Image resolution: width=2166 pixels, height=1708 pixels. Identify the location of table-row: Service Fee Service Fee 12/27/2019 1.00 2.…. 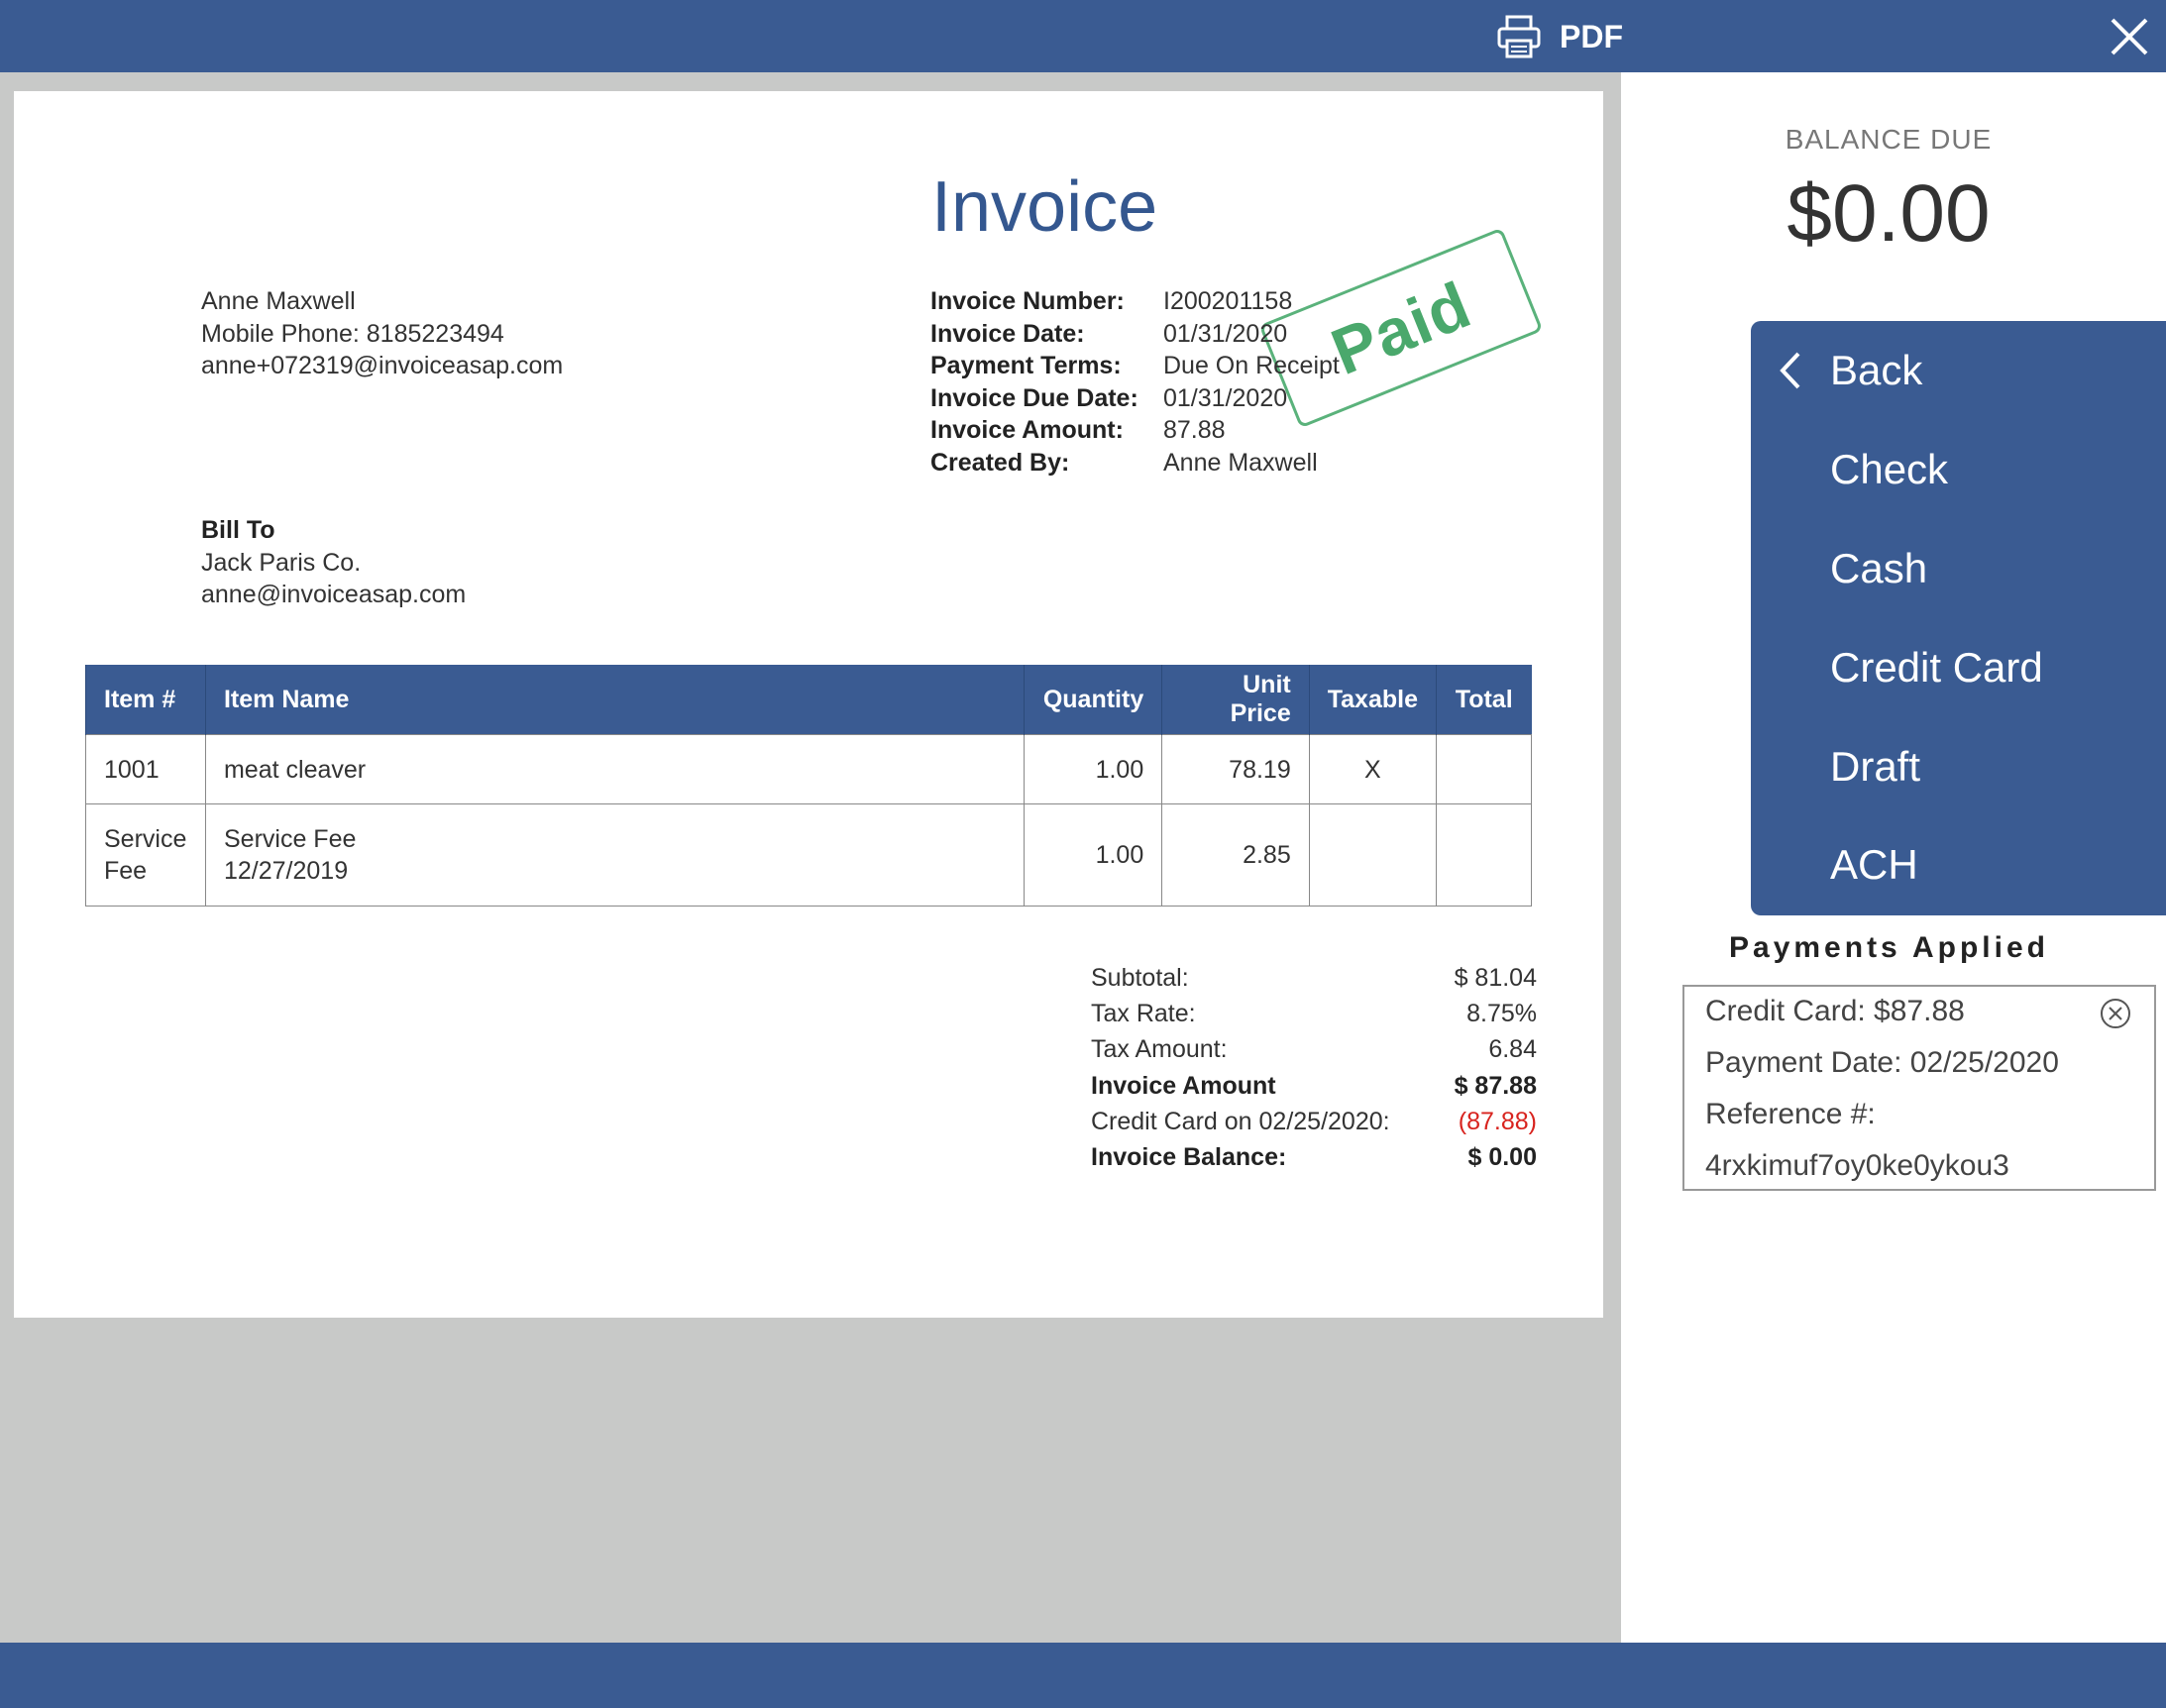
(809, 855).